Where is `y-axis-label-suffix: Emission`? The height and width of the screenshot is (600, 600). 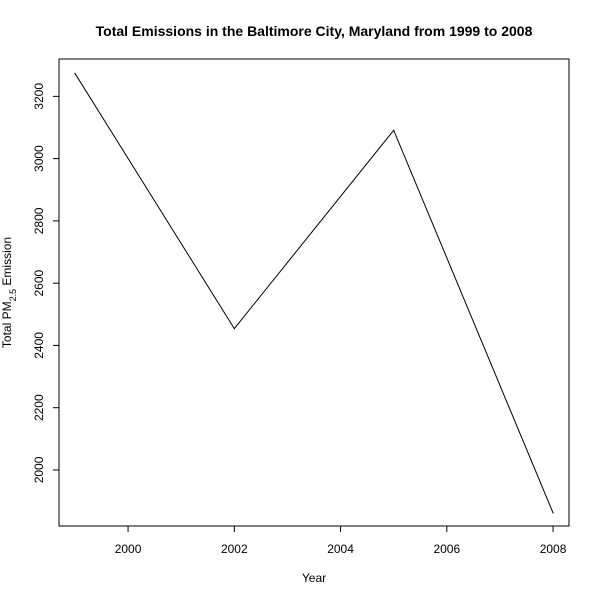
y-axis-label-suffix: Emission is located at coordinates (7, 263).